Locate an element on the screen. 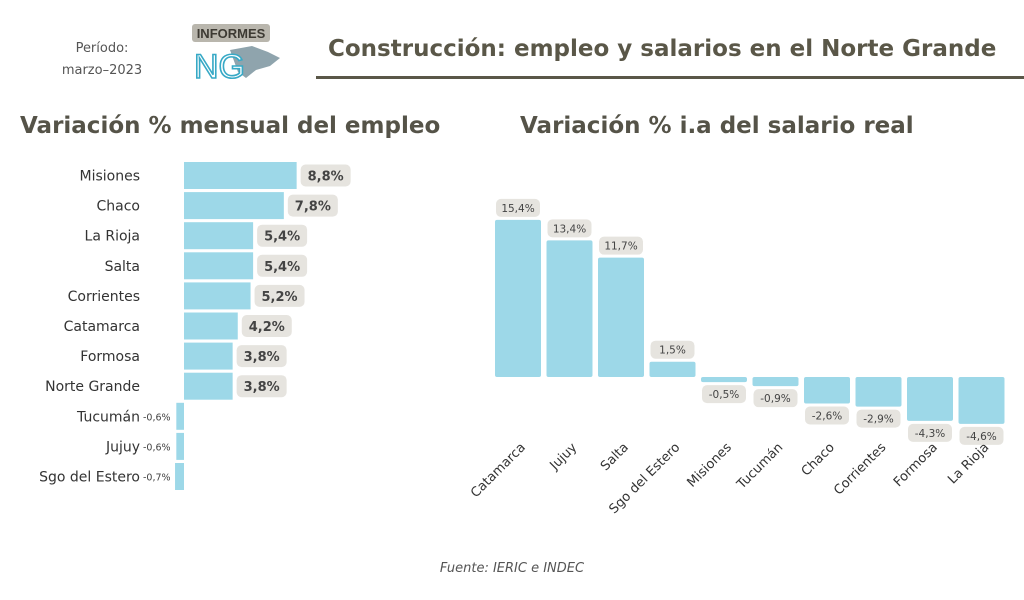  sal-category-label: Misiones is located at coordinates (709, 465).